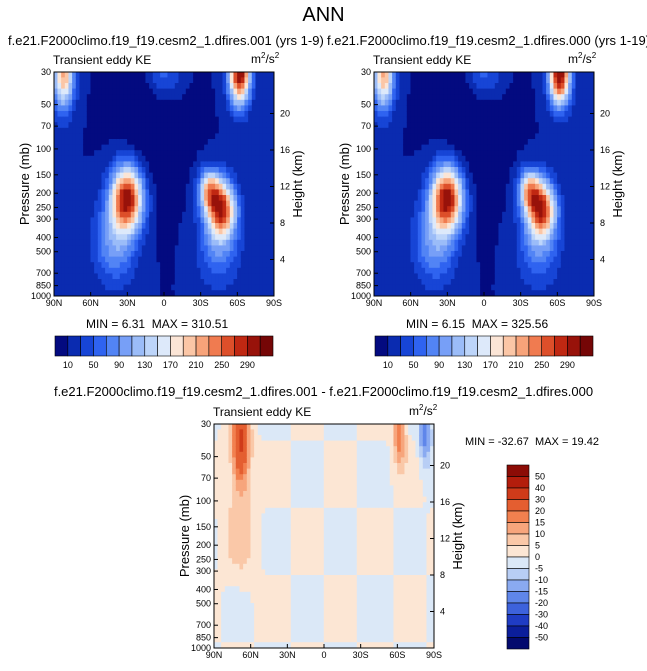  I want to click on colorbar-3-label: -10, so click(541, 580).